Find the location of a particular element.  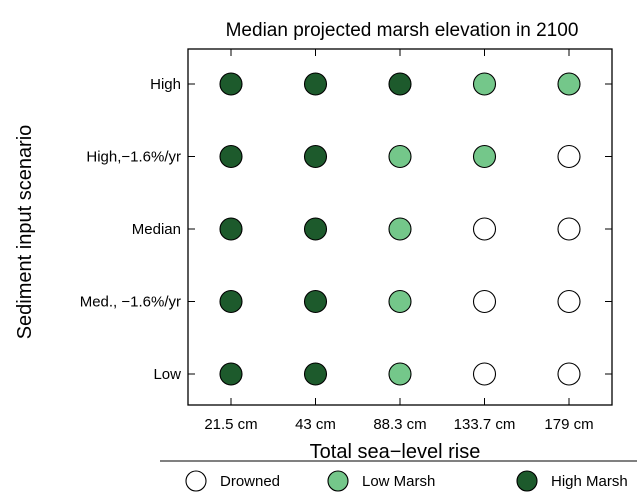

x-axis-label: Total sea−level rise is located at coordinates (395, 452).